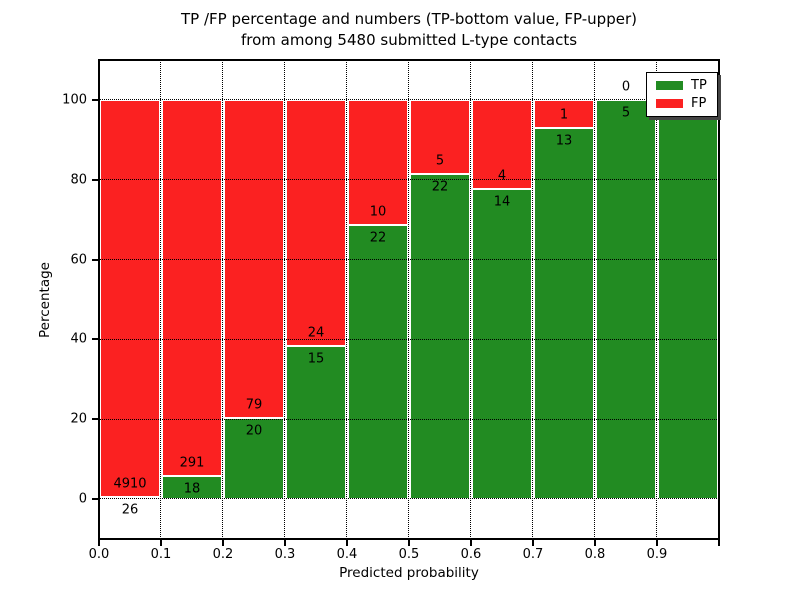 The width and height of the screenshot is (800, 600). What do you see at coordinates (74, 100) in the screenshot?
I see `y-tick-label: 100` at bounding box center [74, 100].